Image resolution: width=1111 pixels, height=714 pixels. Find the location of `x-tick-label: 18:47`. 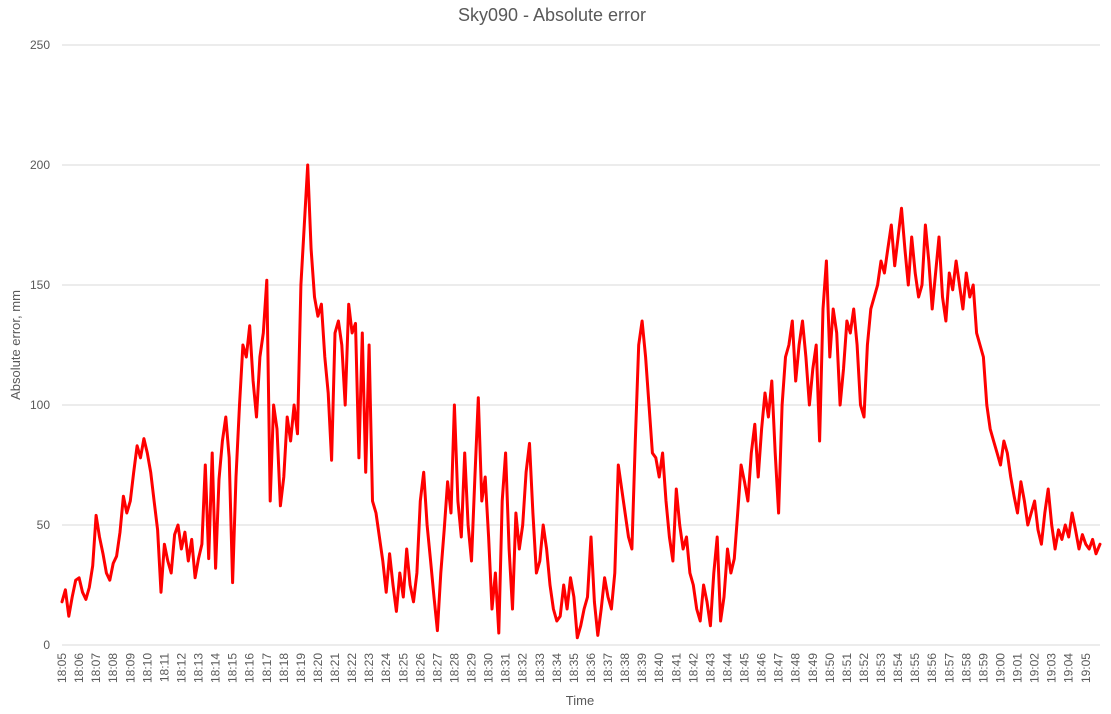

x-tick-label: 18:47 is located at coordinates (779, 668).